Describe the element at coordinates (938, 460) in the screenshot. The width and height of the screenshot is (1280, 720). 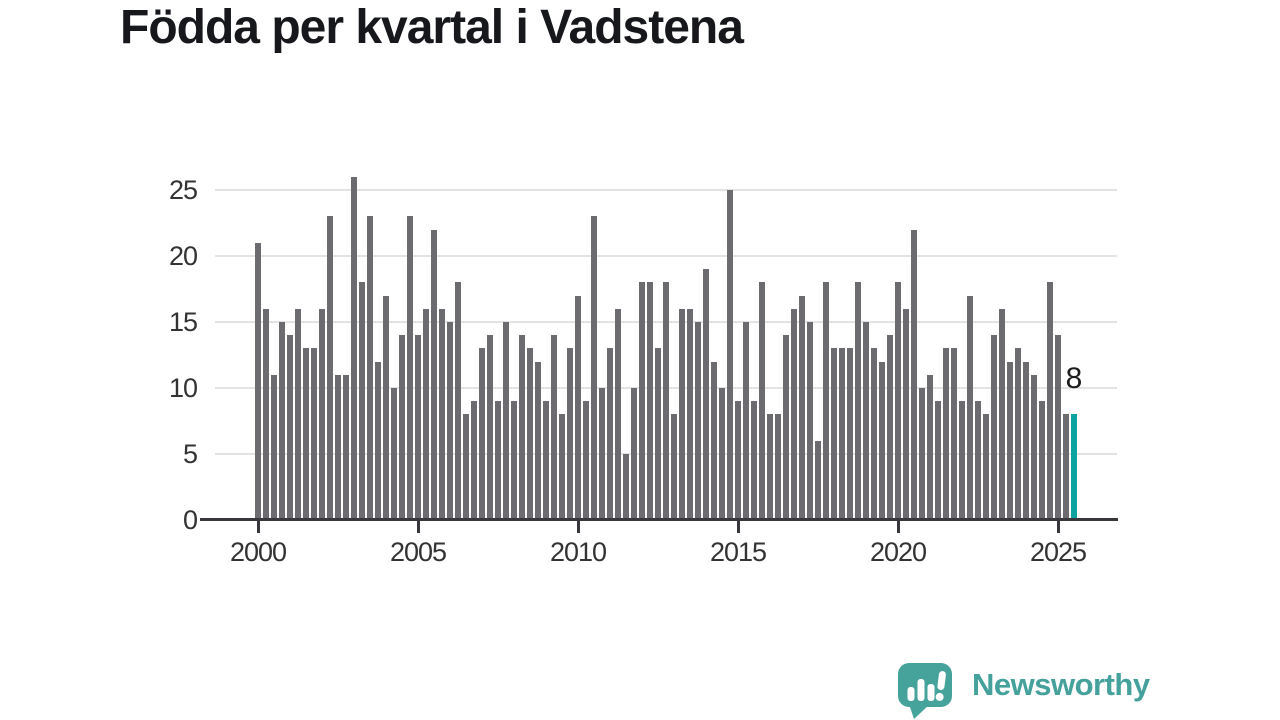
I see `bar-2021-Q2` at that location.